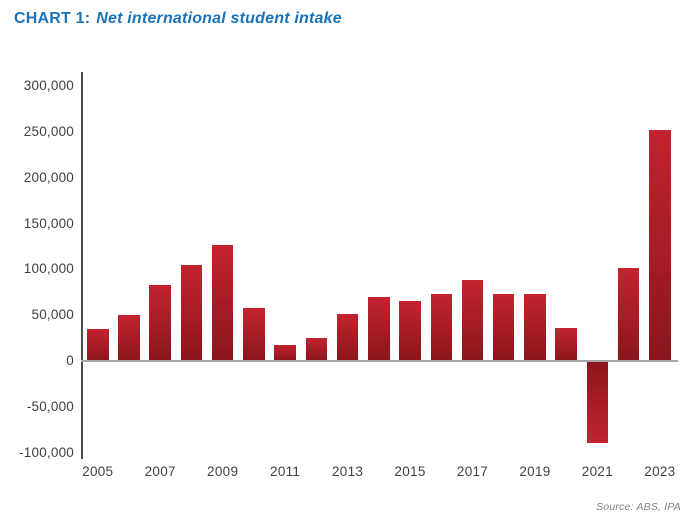  I want to click on x-tick-label-2019: 2019, so click(535, 471).